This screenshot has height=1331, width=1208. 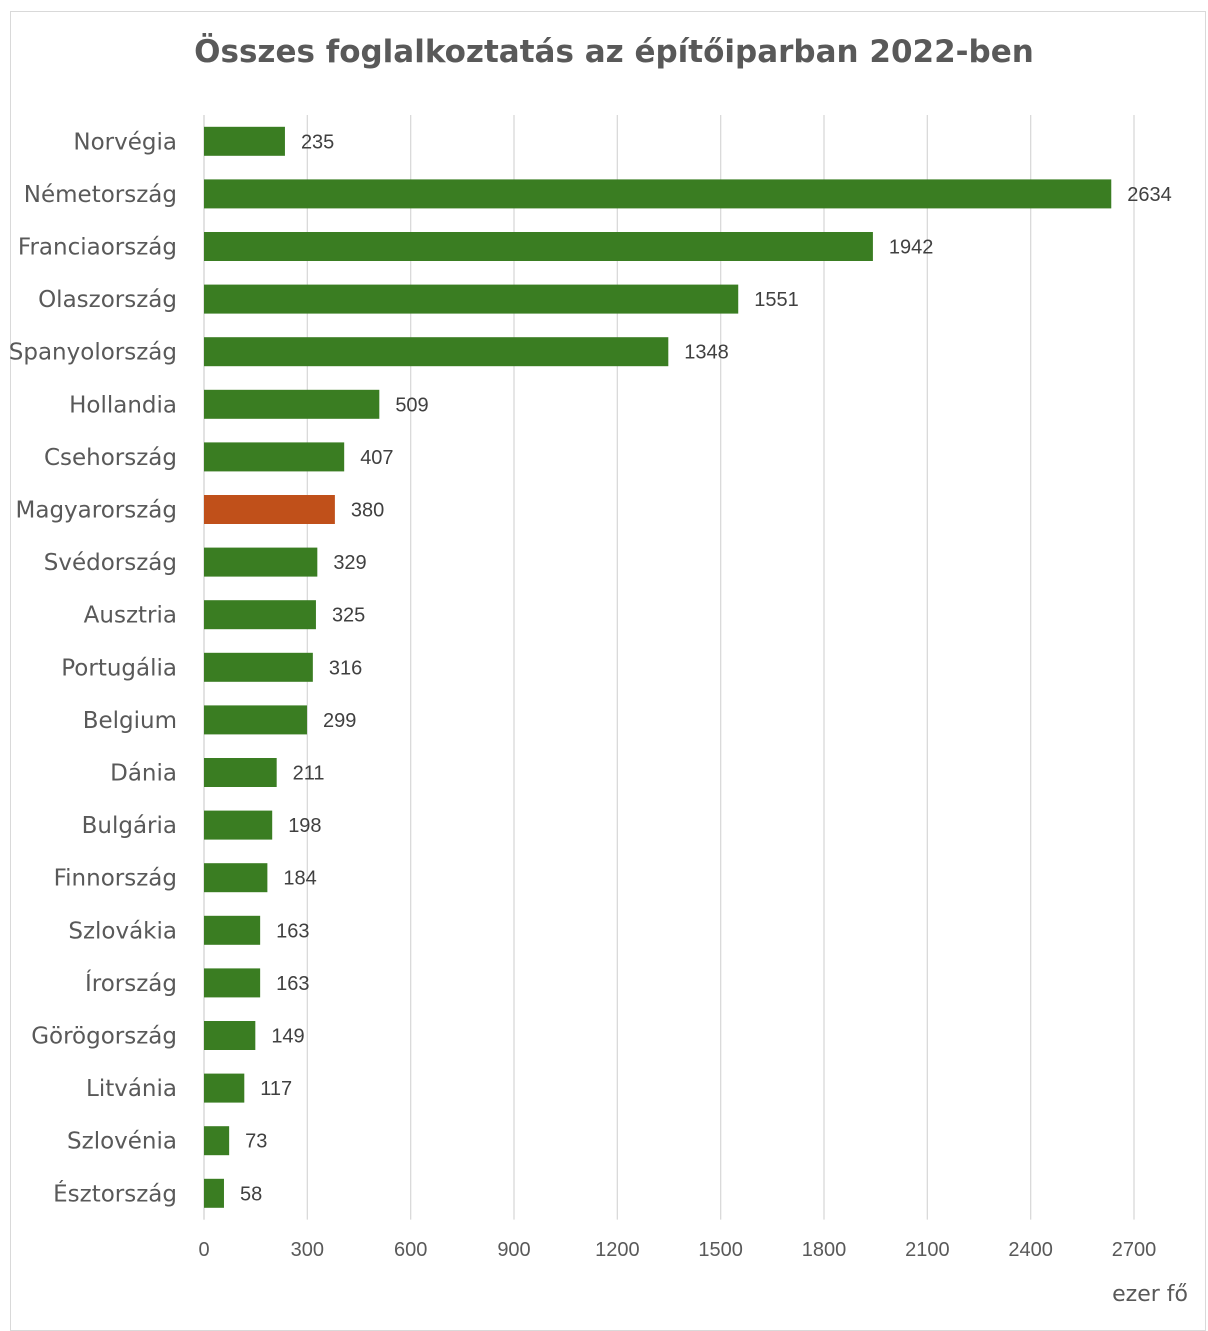 What do you see at coordinates (251, 1194) in the screenshot?
I see `data-label: 58` at bounding box center [251, 1194].